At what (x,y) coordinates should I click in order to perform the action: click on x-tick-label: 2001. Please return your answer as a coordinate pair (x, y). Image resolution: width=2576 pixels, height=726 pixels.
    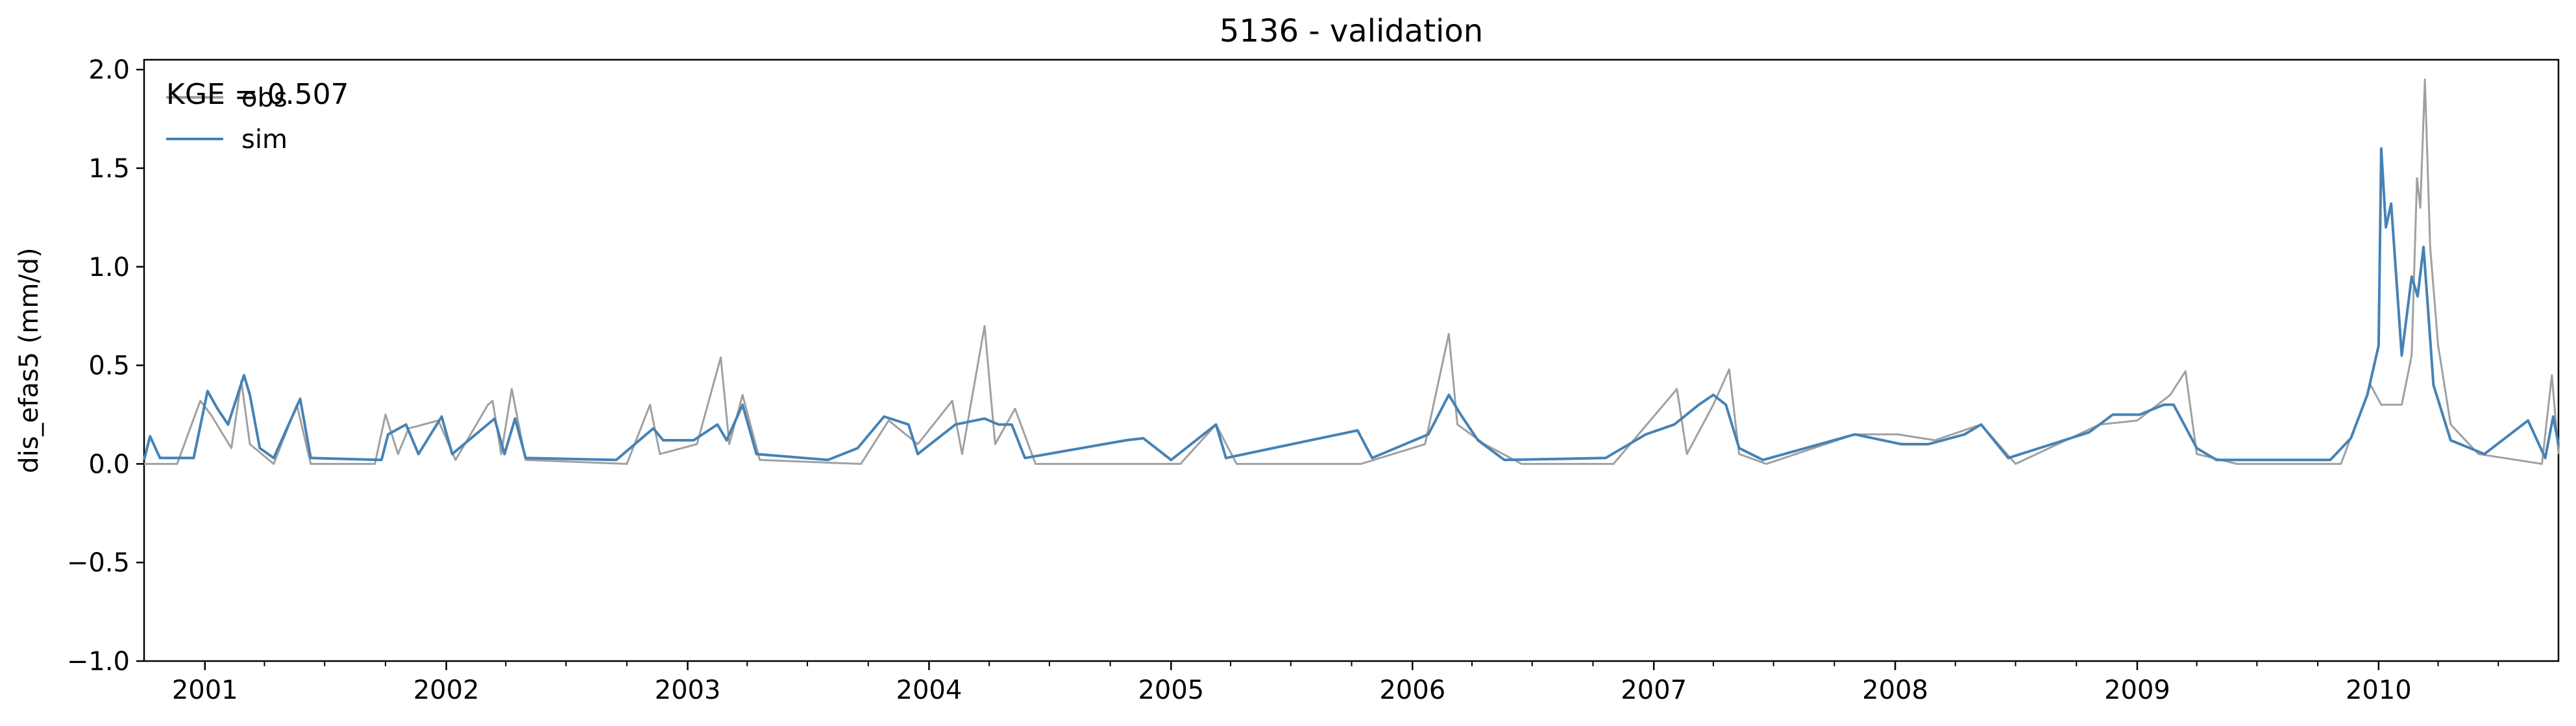
    Looking at the image, I should click on (205, 690).